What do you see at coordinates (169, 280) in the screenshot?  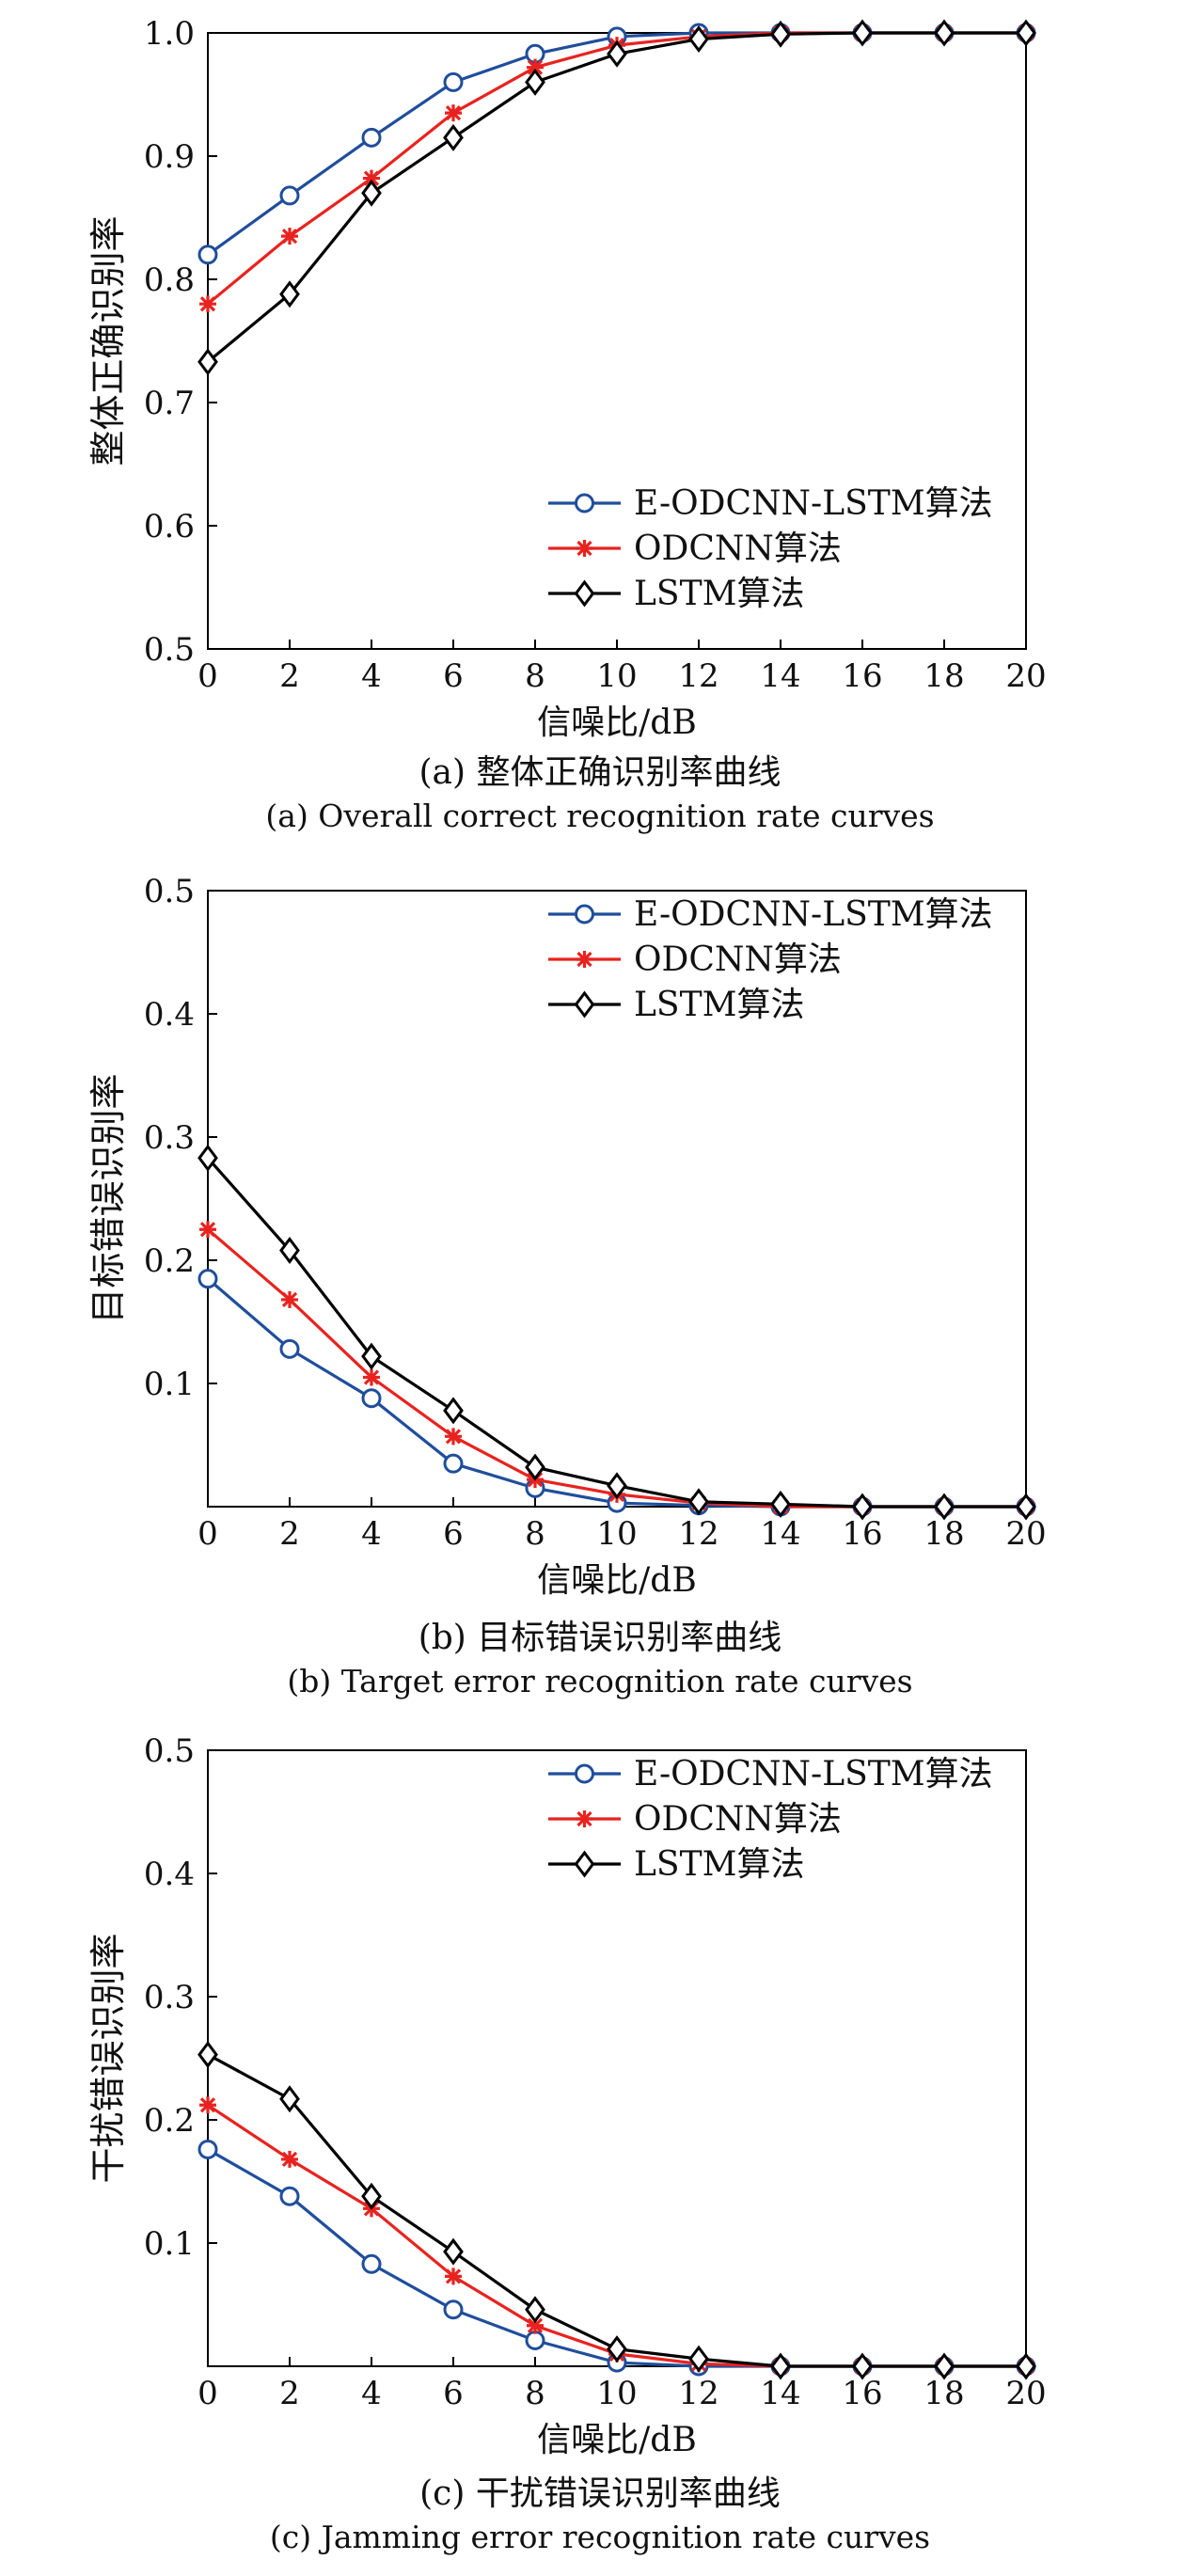 I see `y-tick-label: 0.8` at bounding box center [169, 280].